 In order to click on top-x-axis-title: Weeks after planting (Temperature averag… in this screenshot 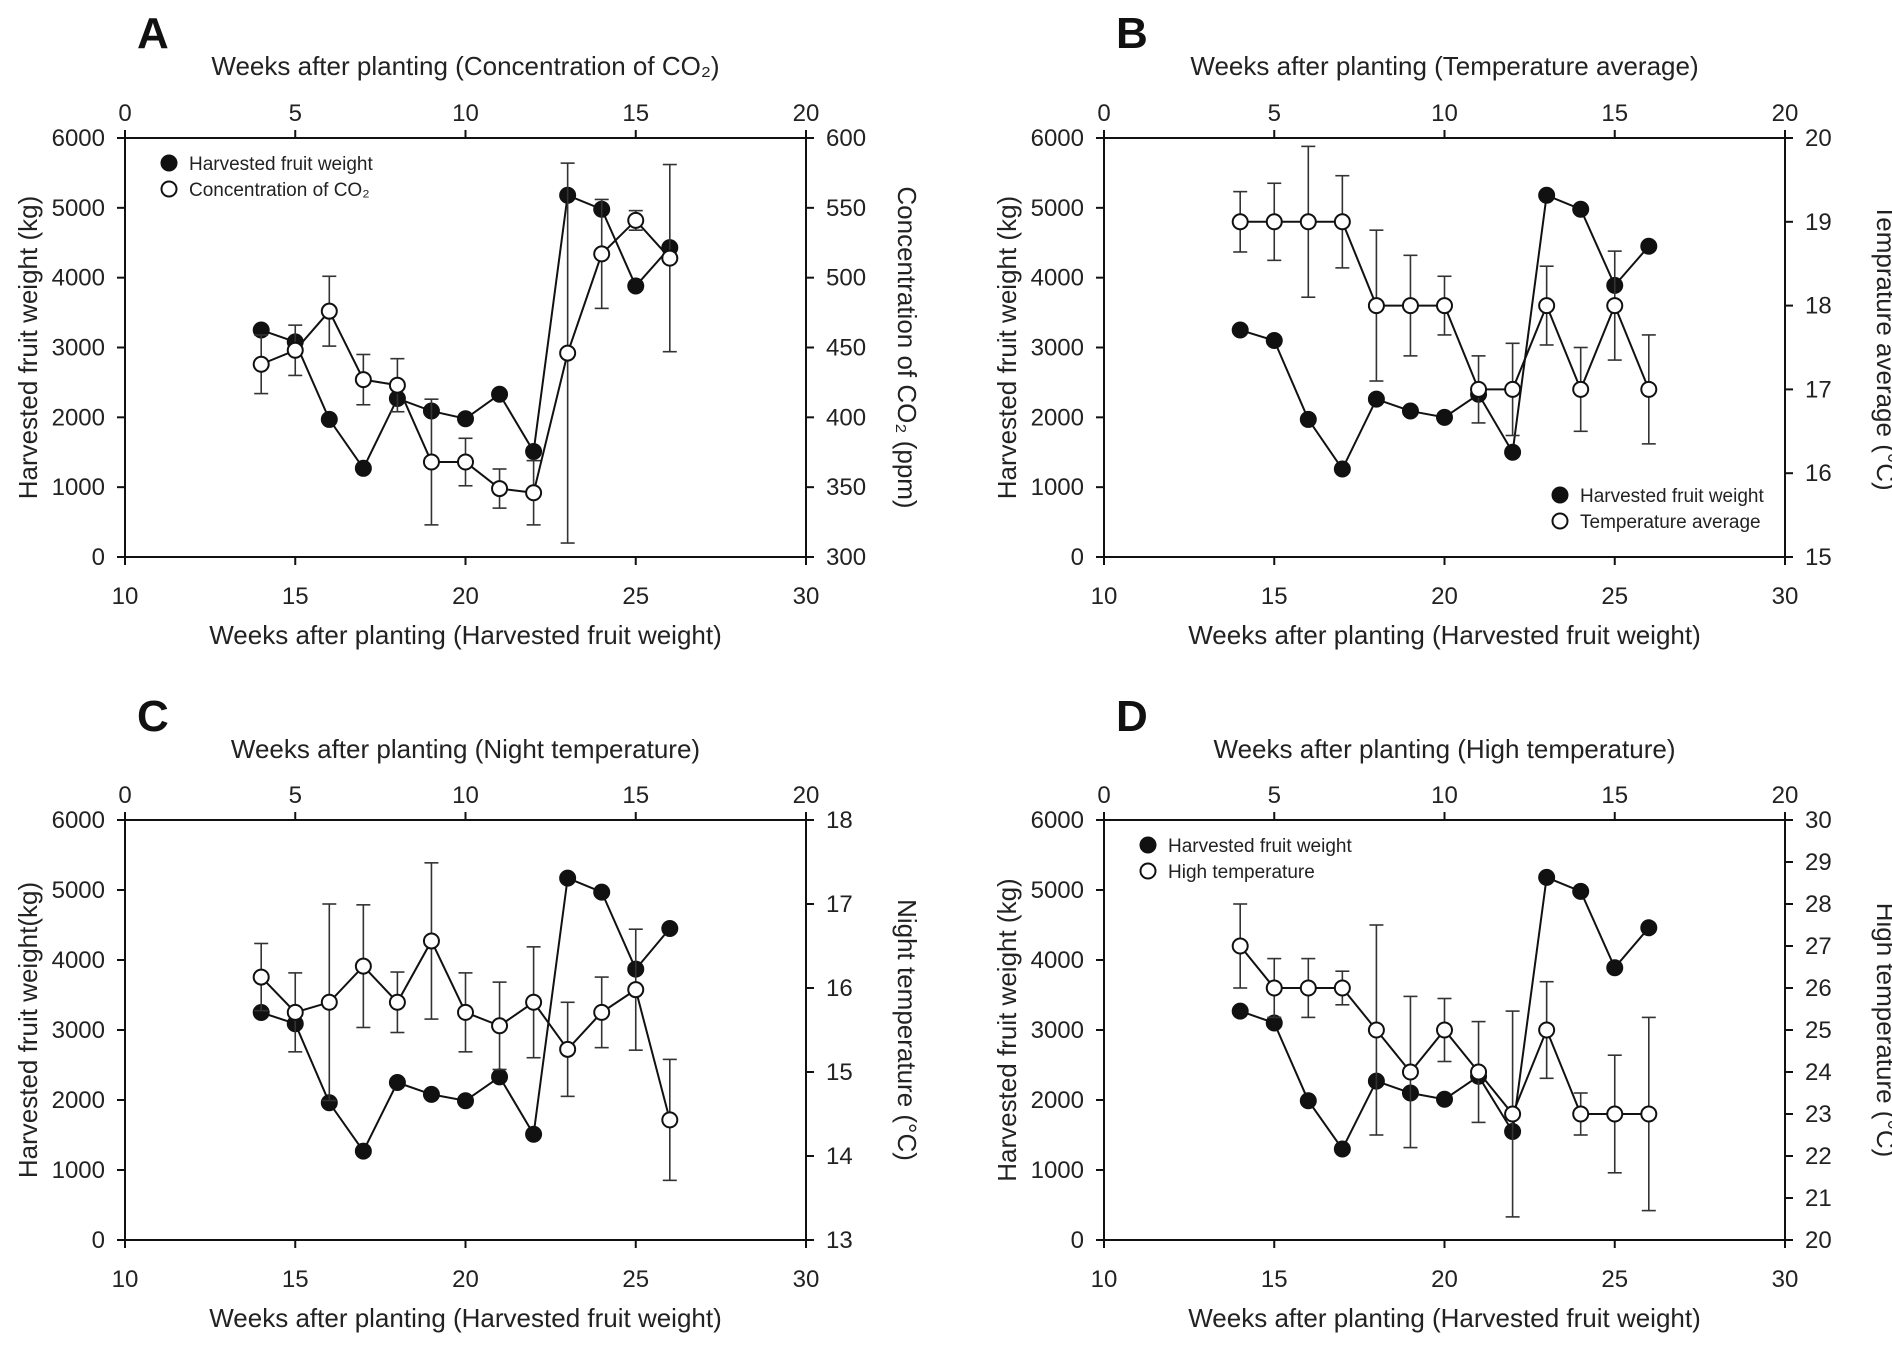, I will do `click(1444, 66)`.